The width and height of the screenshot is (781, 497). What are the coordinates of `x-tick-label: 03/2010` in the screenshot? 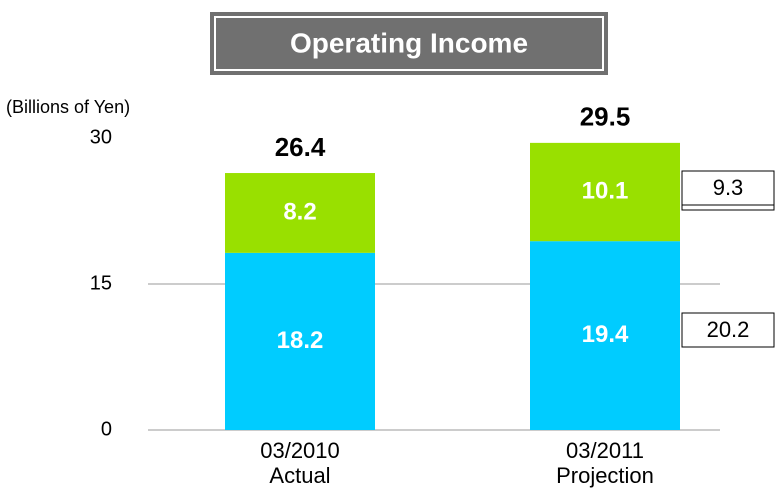 It's located at (300, 450).